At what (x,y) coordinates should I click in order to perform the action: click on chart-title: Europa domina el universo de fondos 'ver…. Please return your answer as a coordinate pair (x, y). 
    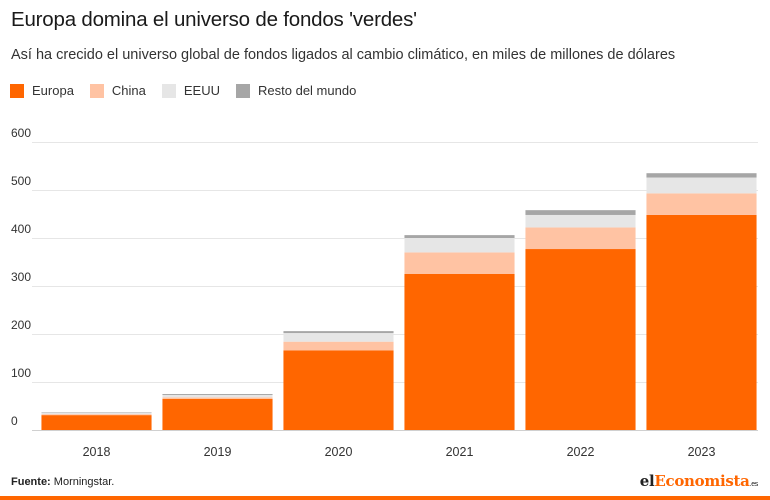
    Looking at the image, I should click on (214, 19).